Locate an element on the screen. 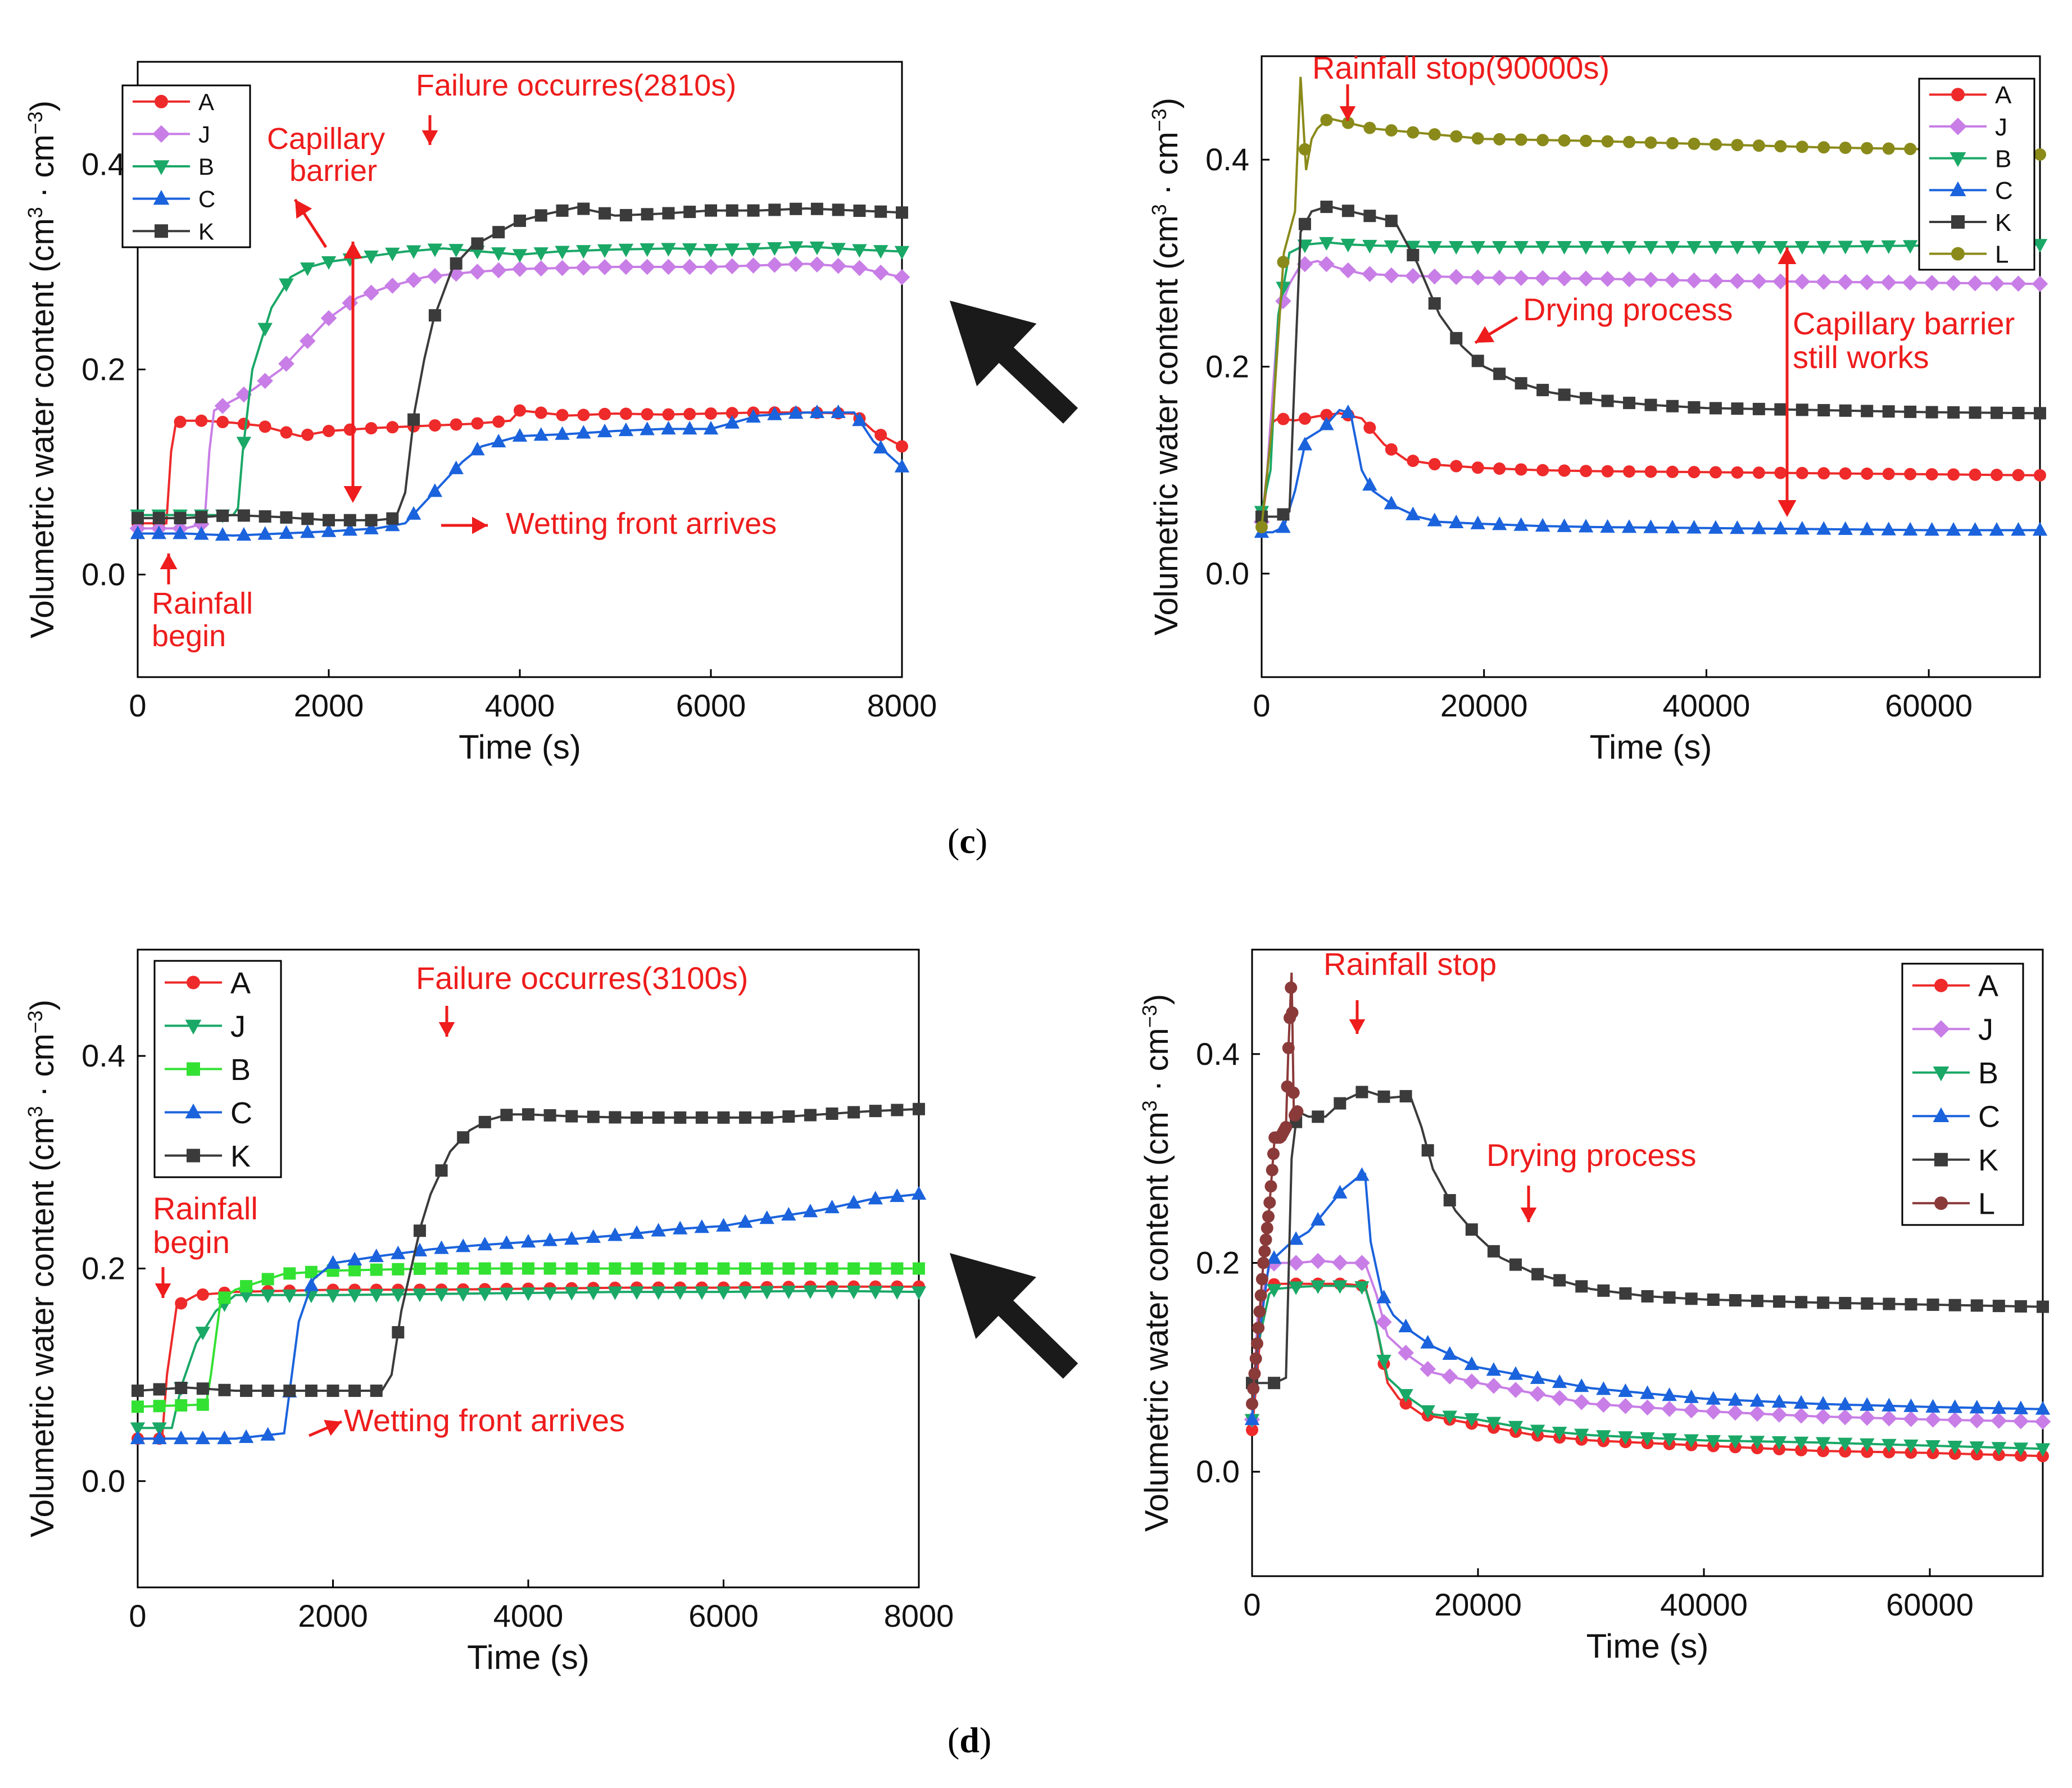 Image resolution: width=2072 pixels, height=1788 pixels. legend-item-K: K is located at coordinates (173, 231).